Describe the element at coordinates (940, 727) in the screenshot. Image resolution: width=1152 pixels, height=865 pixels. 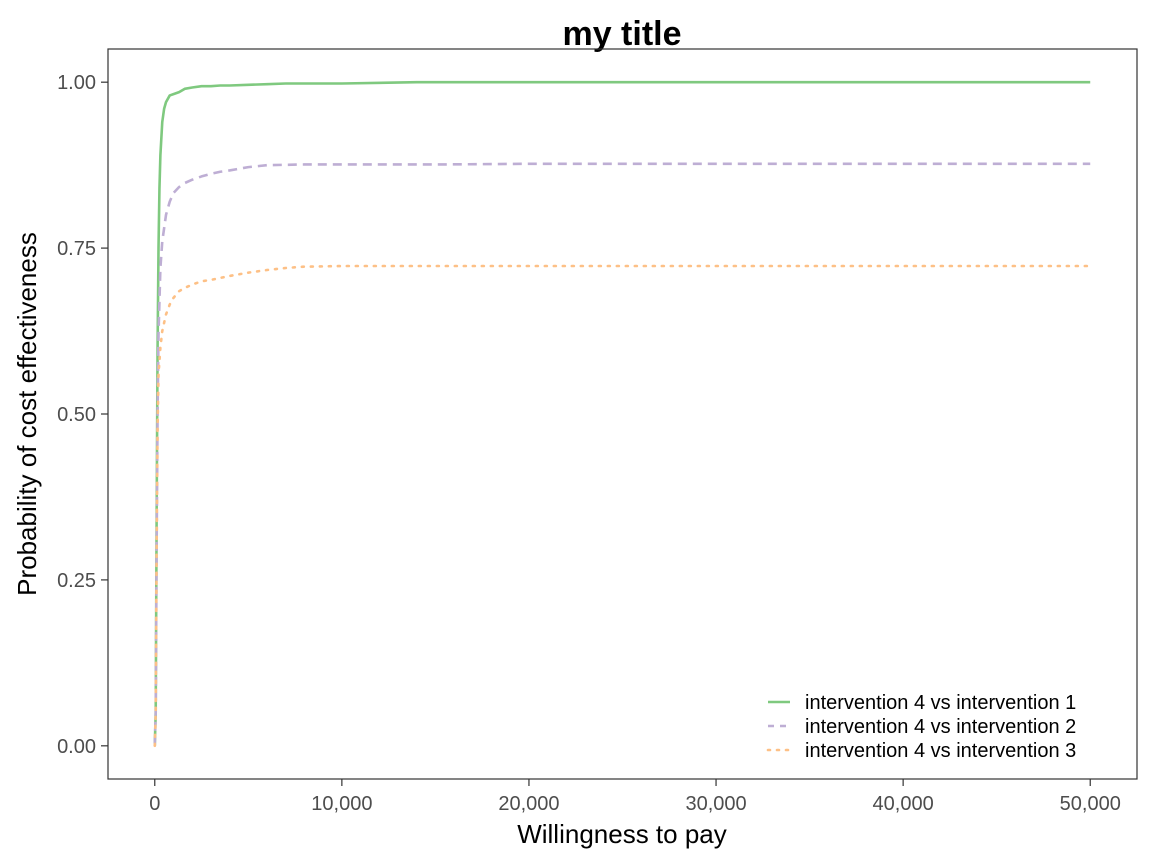
I see `legend-label-2: intervention 4 vs intervention 2` at that location.